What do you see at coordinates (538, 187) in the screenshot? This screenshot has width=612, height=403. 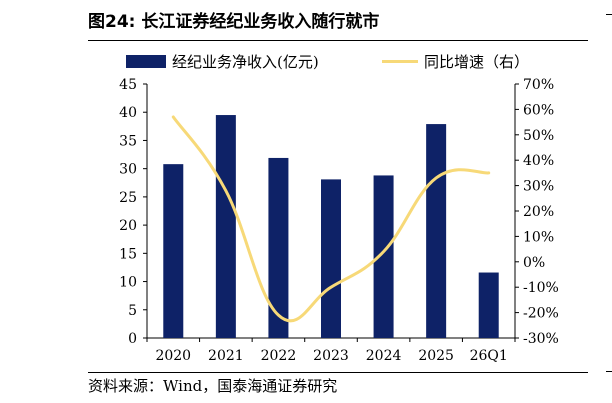 I see `y-right-tick-label: 30%` at bounding box center [538, 187].